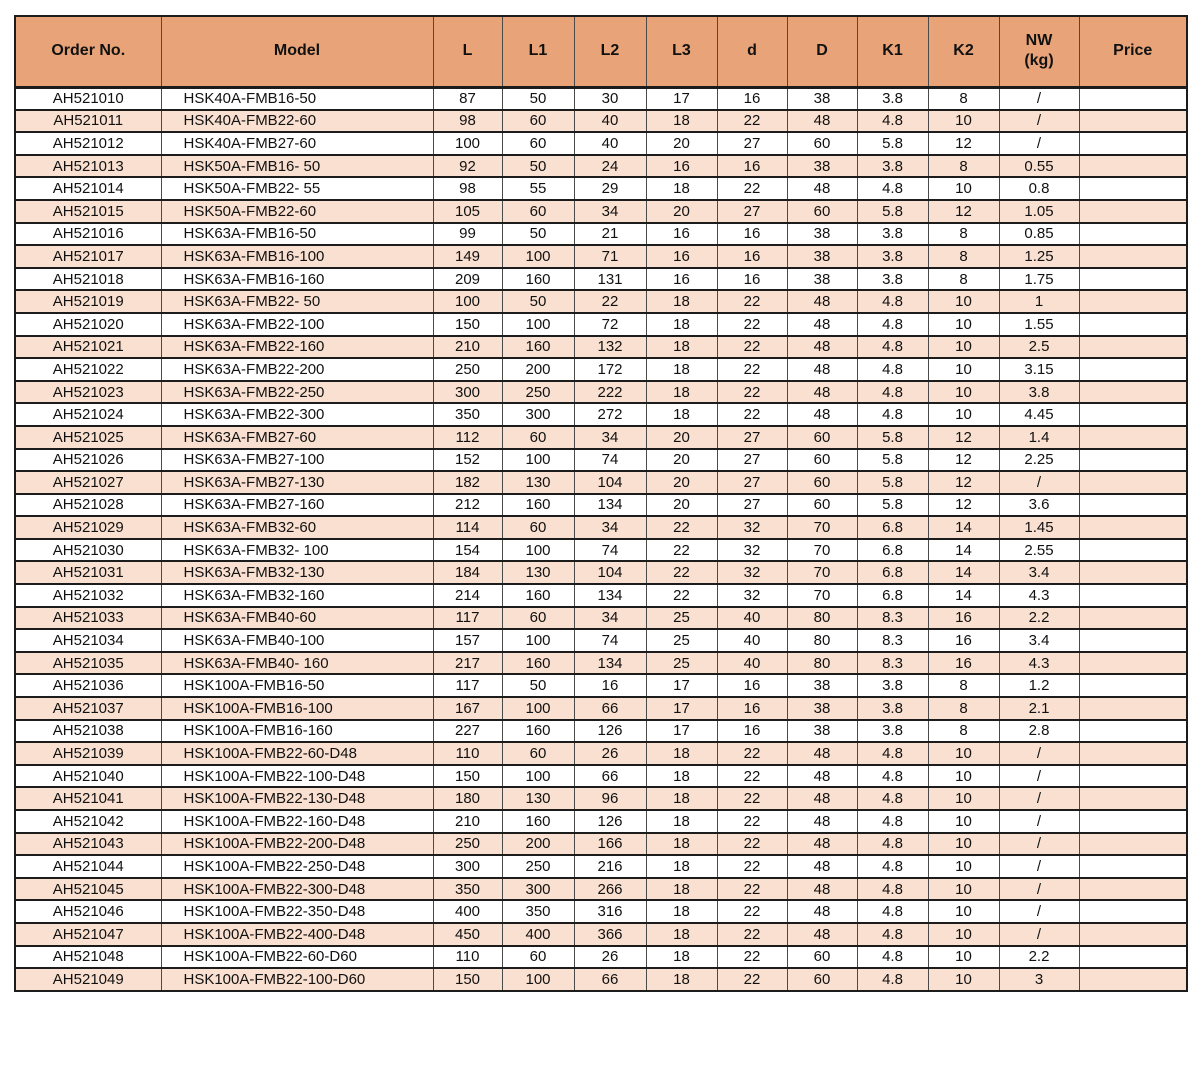  Describe the element at coordinates (752, 550) in the screenshot. I see `cell-d-lower: 32` at that location.